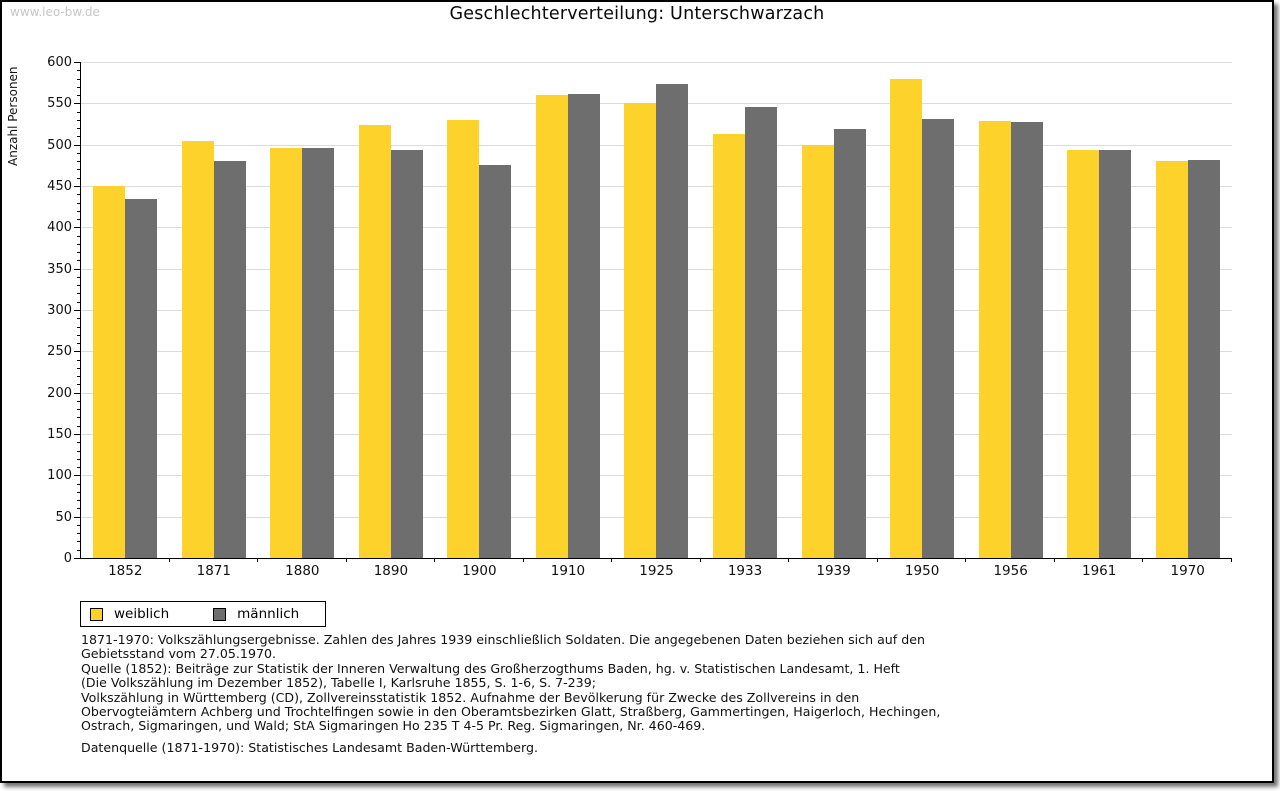 The image size is (1280, 791). What do you see at coordinates (463, 338) in the screenshot?
I see `bar-weiblich-1900` at bounding box center [463, 338].